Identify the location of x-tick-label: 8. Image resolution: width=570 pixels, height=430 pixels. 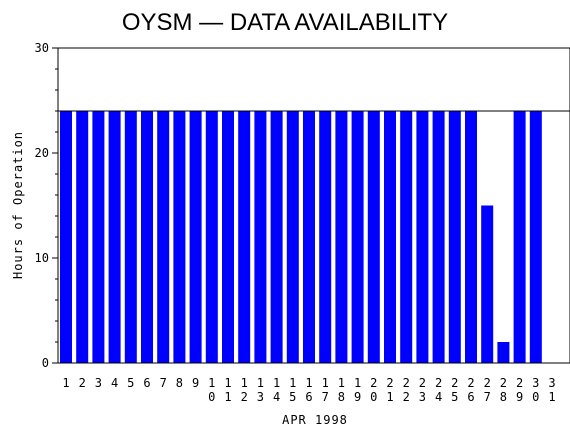
(179, 383).